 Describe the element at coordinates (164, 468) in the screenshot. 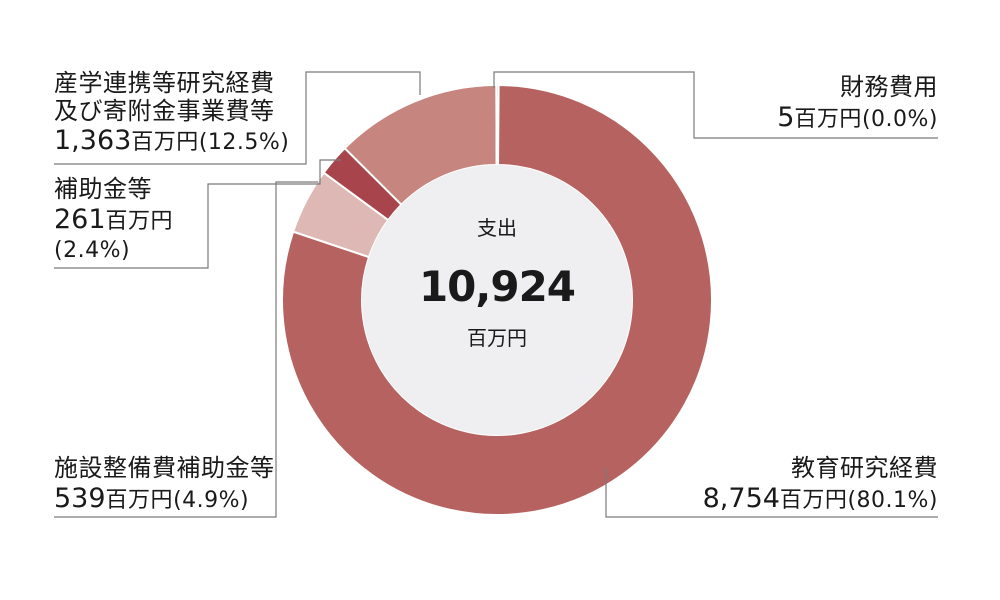

I see `slice-name: 施設整備費補助金等` at that location.